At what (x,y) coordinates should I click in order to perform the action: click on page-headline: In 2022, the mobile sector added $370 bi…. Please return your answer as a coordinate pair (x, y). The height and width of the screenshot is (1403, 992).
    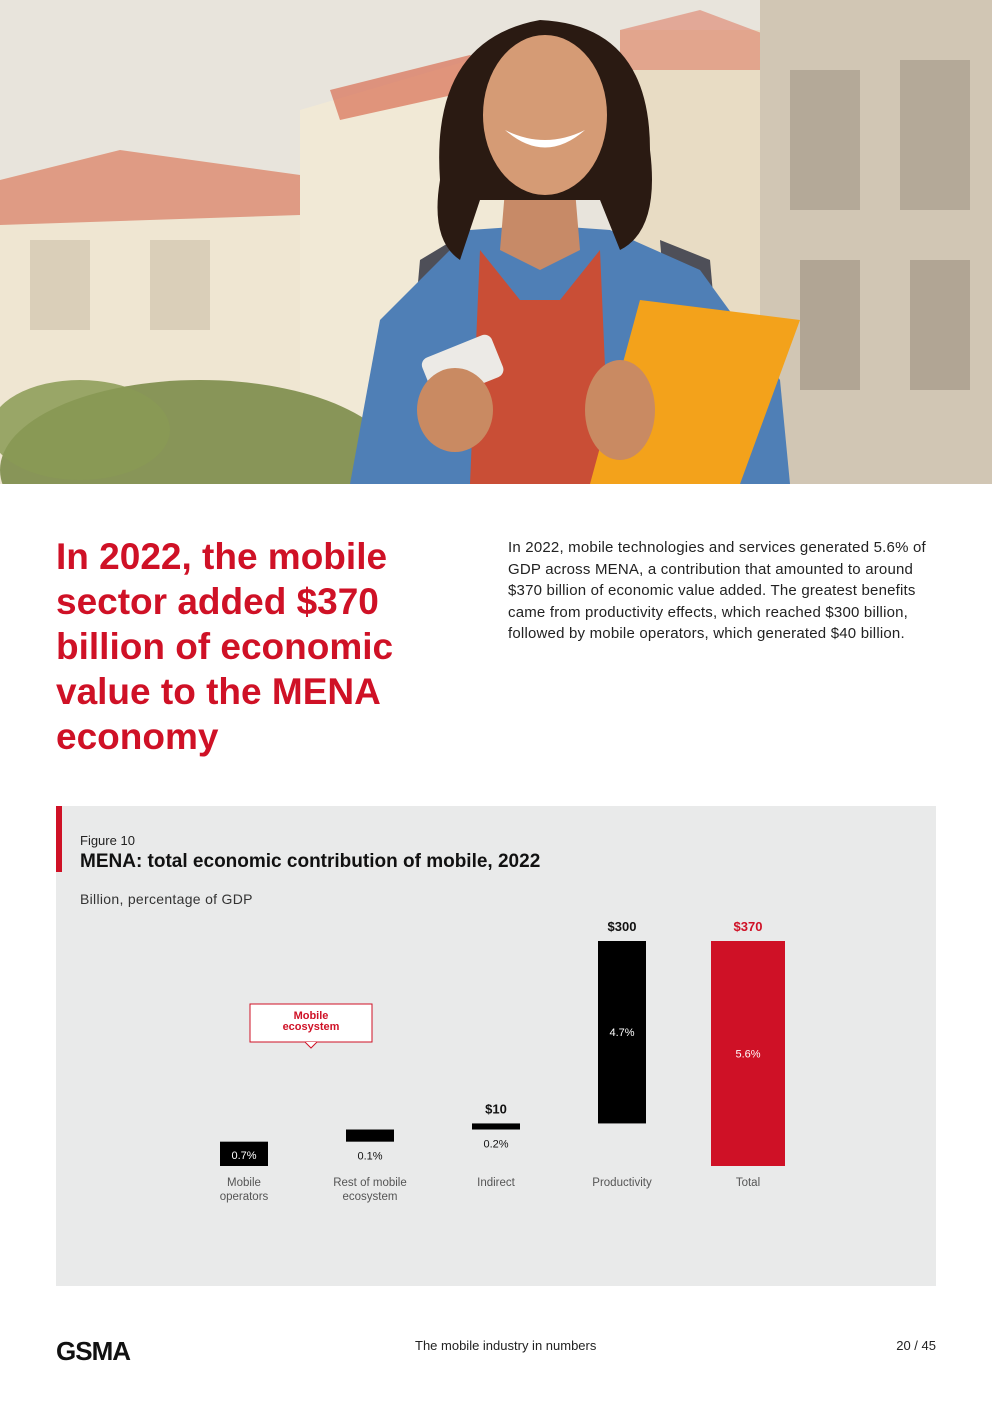
    Looking at the image, I should click on (225, 646).